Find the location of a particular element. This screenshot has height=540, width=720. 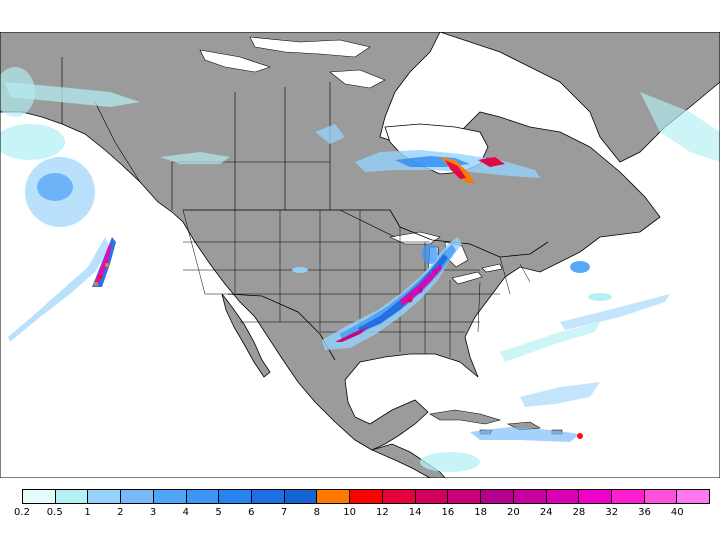

greenland is located at coordinates (579, 97).